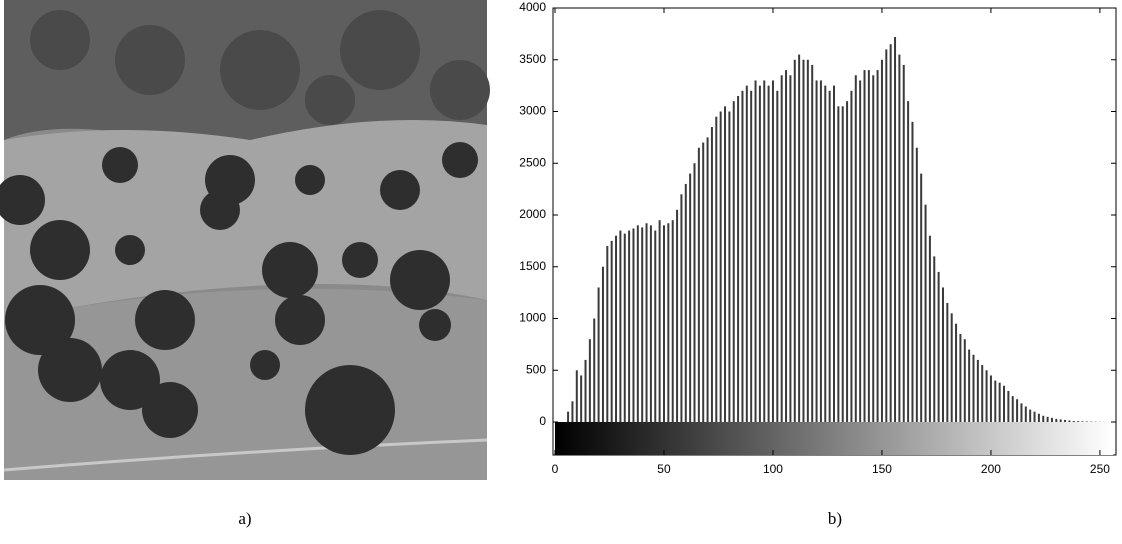  Describe the element at coordinates (555, 469) in the screenshot. I see `x-tick-label: 0` at that location.